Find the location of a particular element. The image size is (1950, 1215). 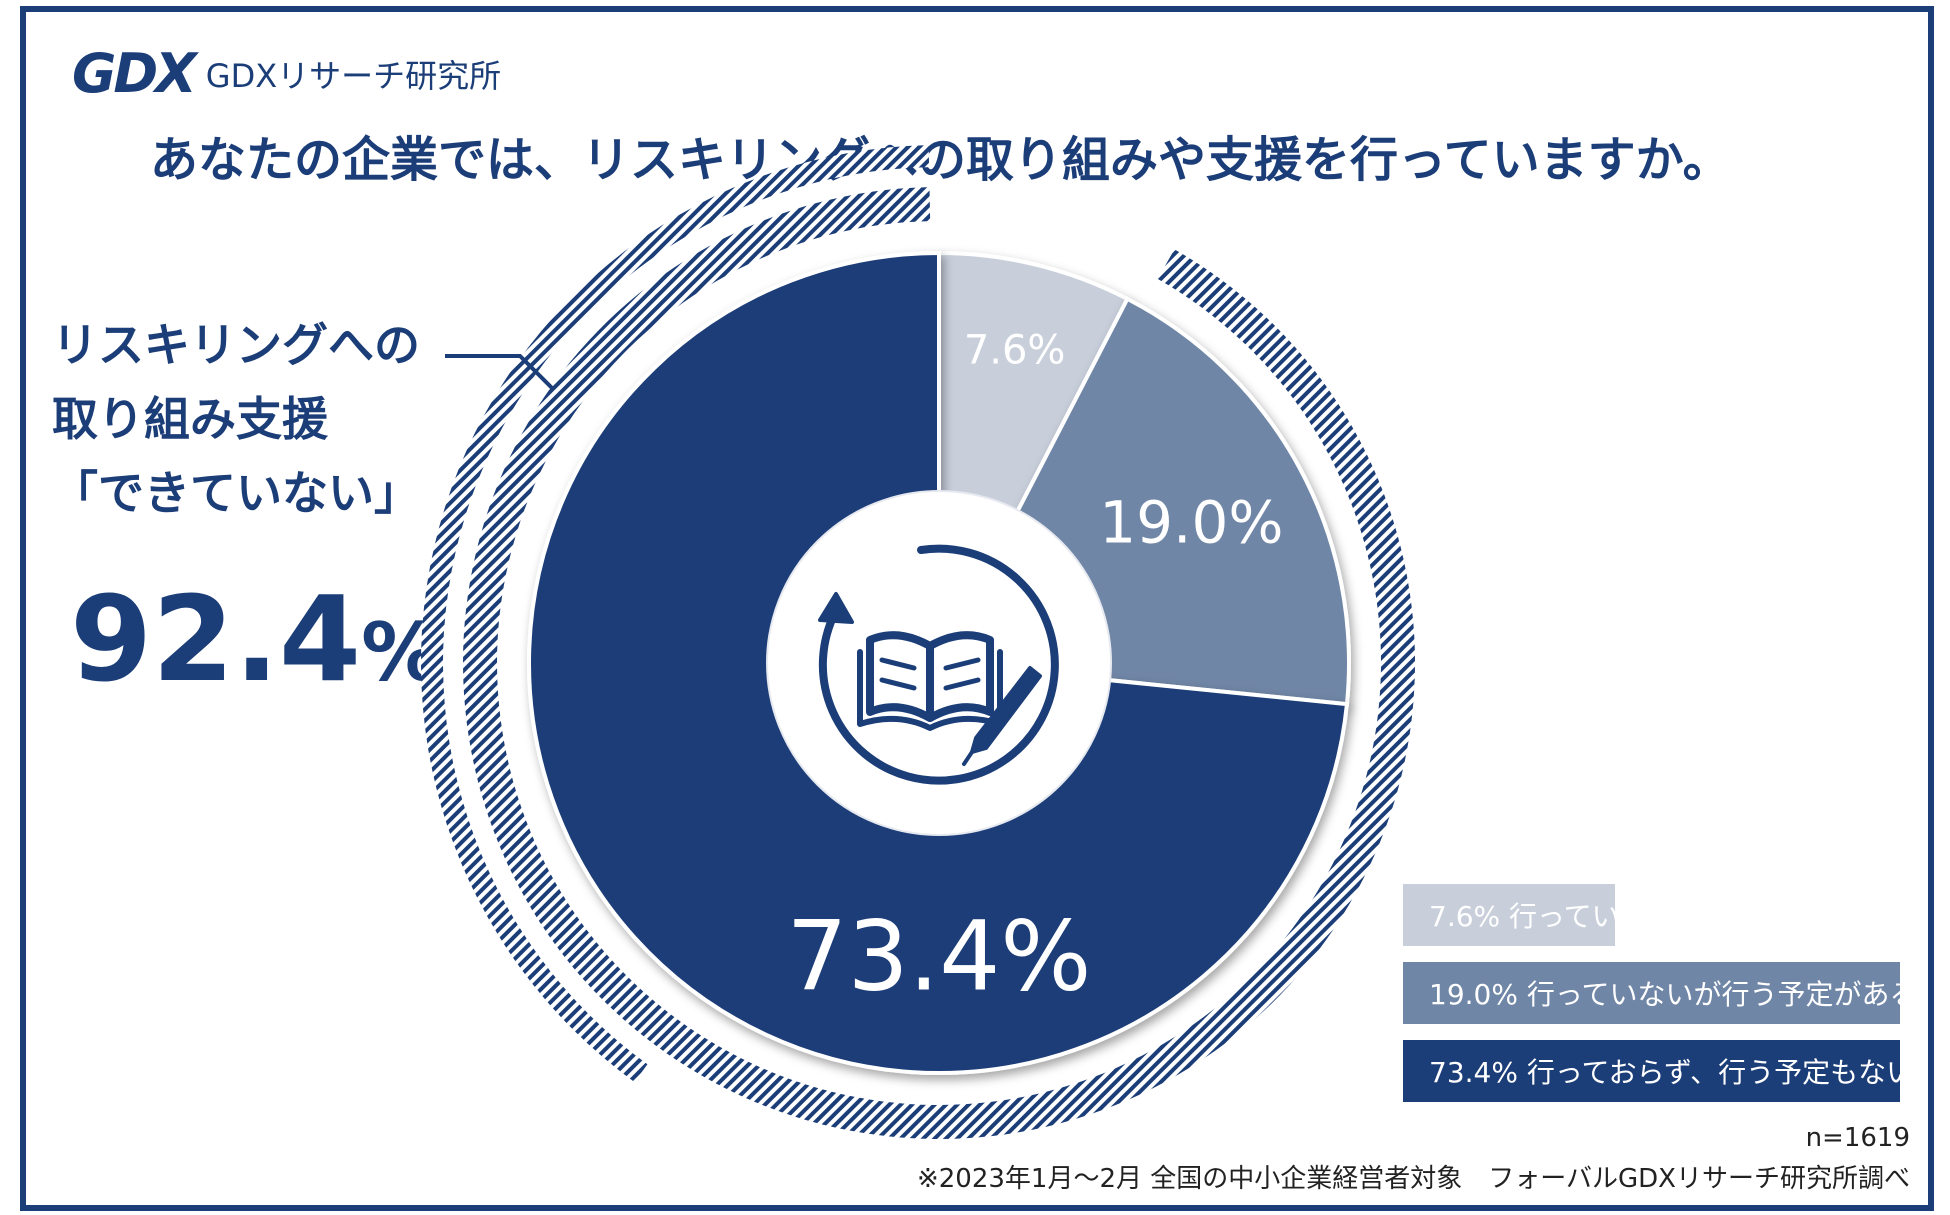

legend-item-doing: 7.6% 行っている is located at coordinates (1525, 915).